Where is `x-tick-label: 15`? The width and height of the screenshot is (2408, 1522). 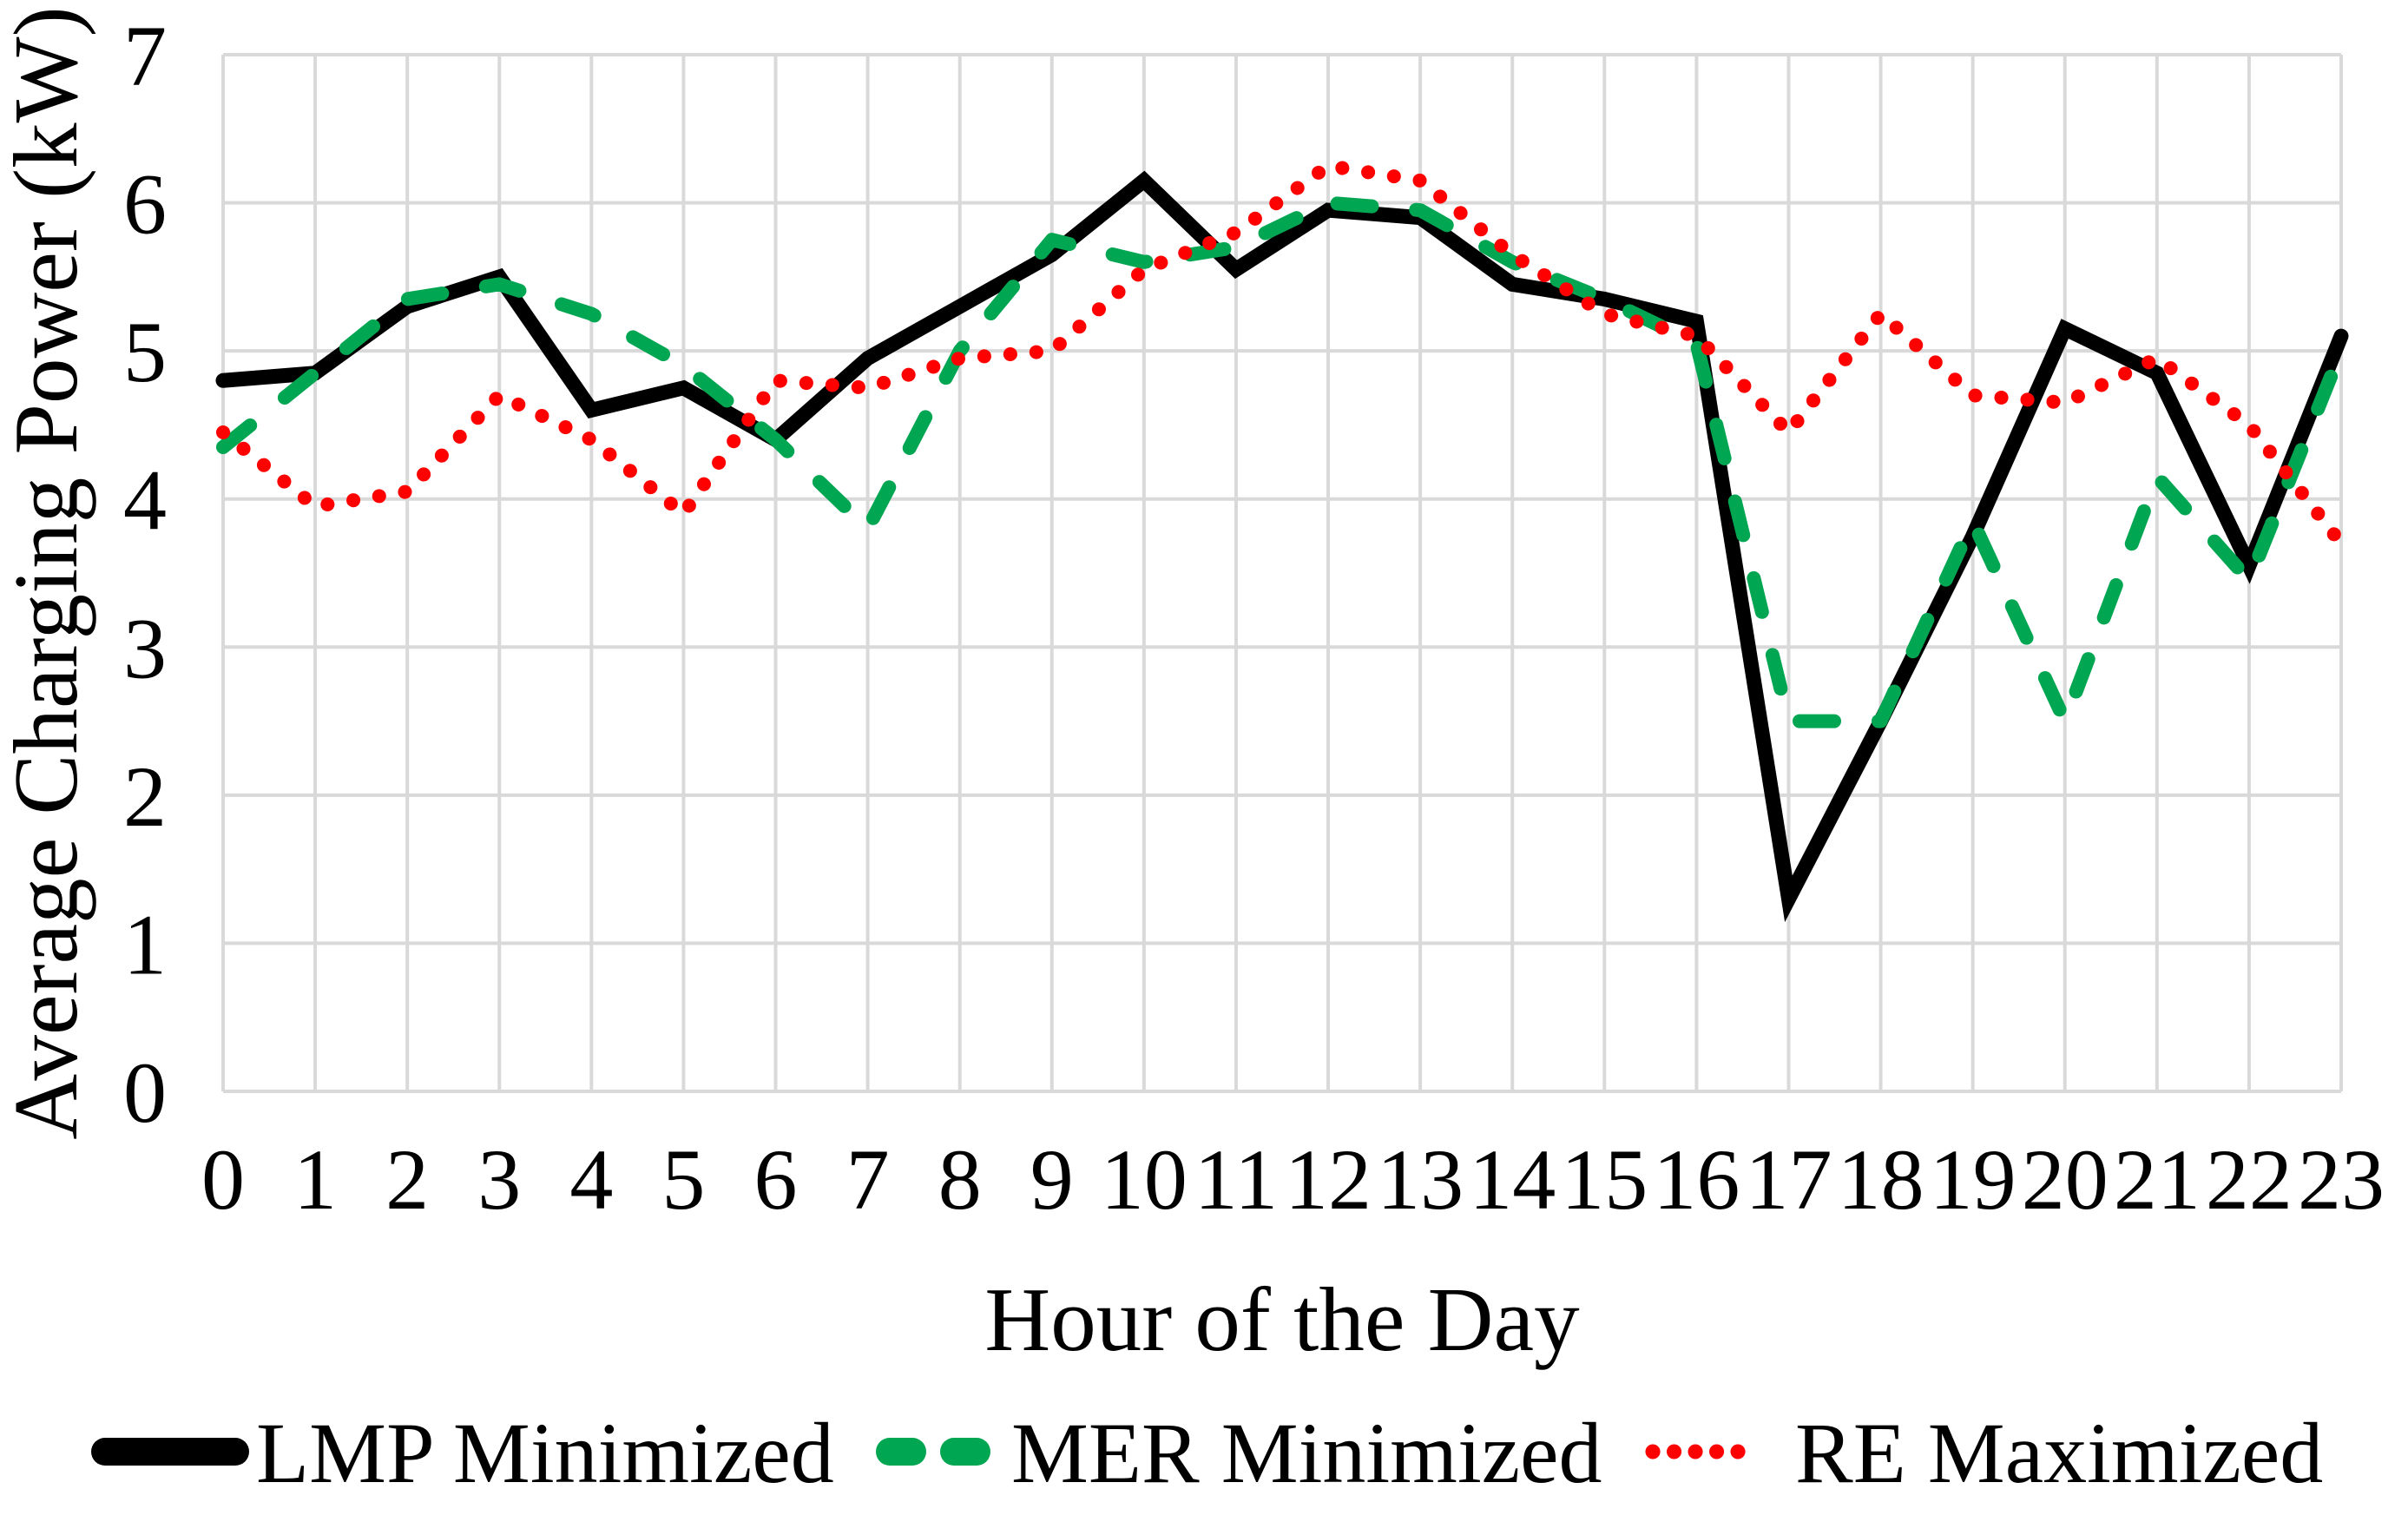 x-tick-label: 15 is located at coordinates (1604, 1180).